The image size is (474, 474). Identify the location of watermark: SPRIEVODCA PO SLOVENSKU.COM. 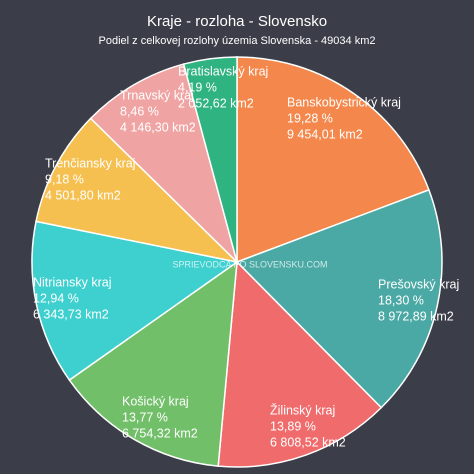
(249, 264).